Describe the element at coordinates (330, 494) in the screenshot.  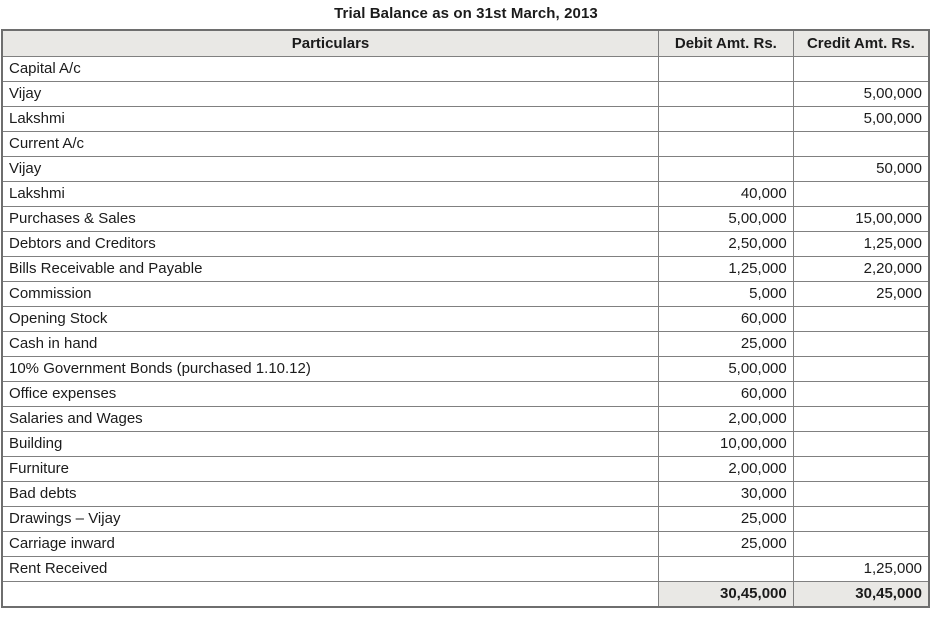
I see `particulars-cell: Bad debts` at that location.